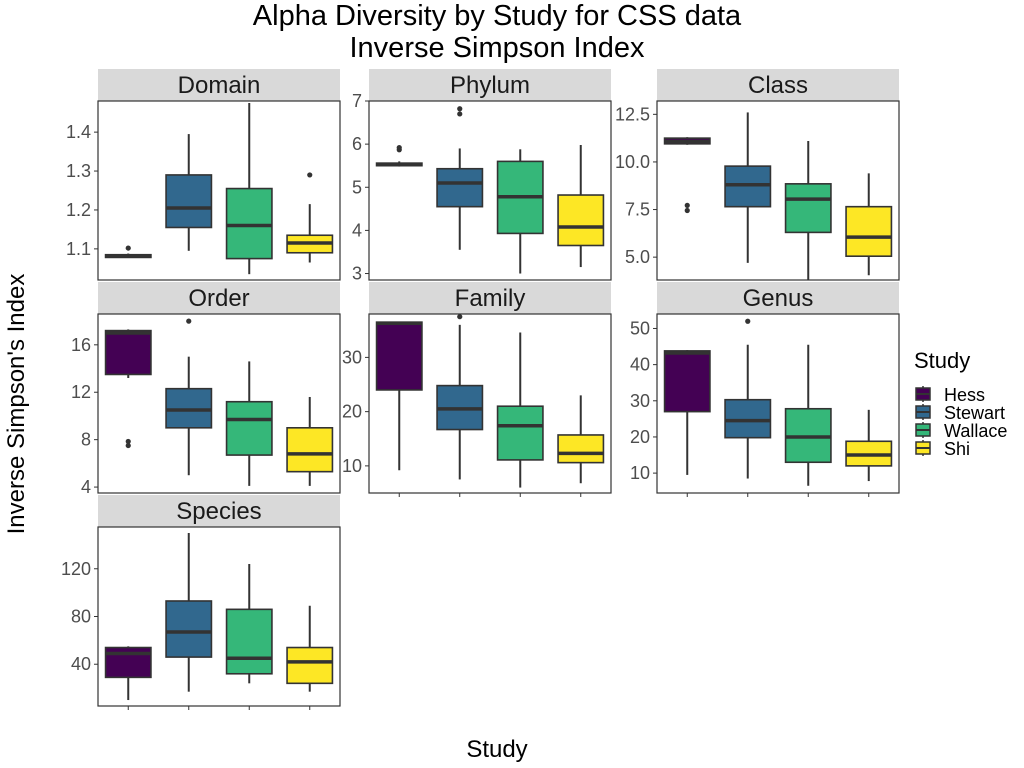 The width and height of the screenshot is (1024, 768). I want to click on y-tick-label: 7, so click(357, 101).